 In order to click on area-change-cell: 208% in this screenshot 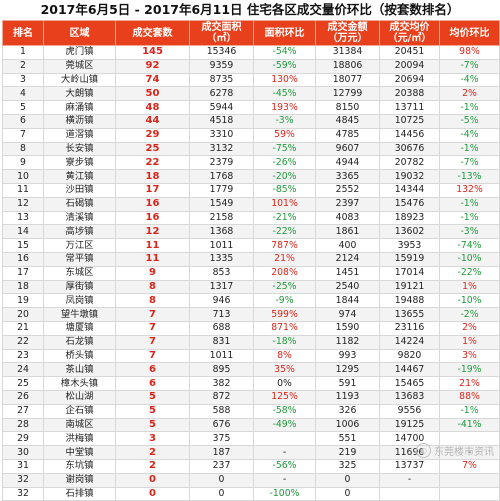, I will do `click(284, 273)`.